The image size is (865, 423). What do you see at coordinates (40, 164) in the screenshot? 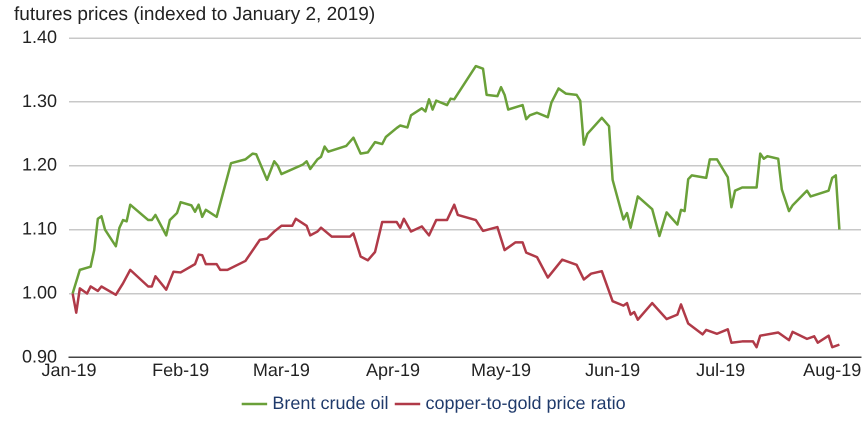
I see `y-tick-label: 1.20` at bounding box center [40, 164].